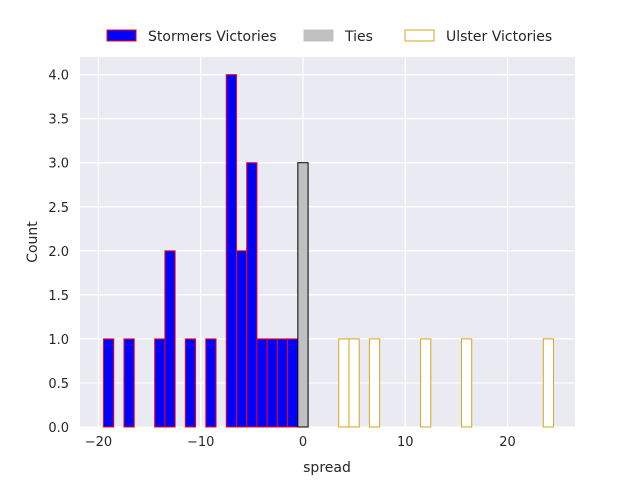 The height and width of the screenshot is (480, 640). Describe the element at coordinates (499, 37) in the screenshot. I see `legend-label: Ulster Victories` at that location.